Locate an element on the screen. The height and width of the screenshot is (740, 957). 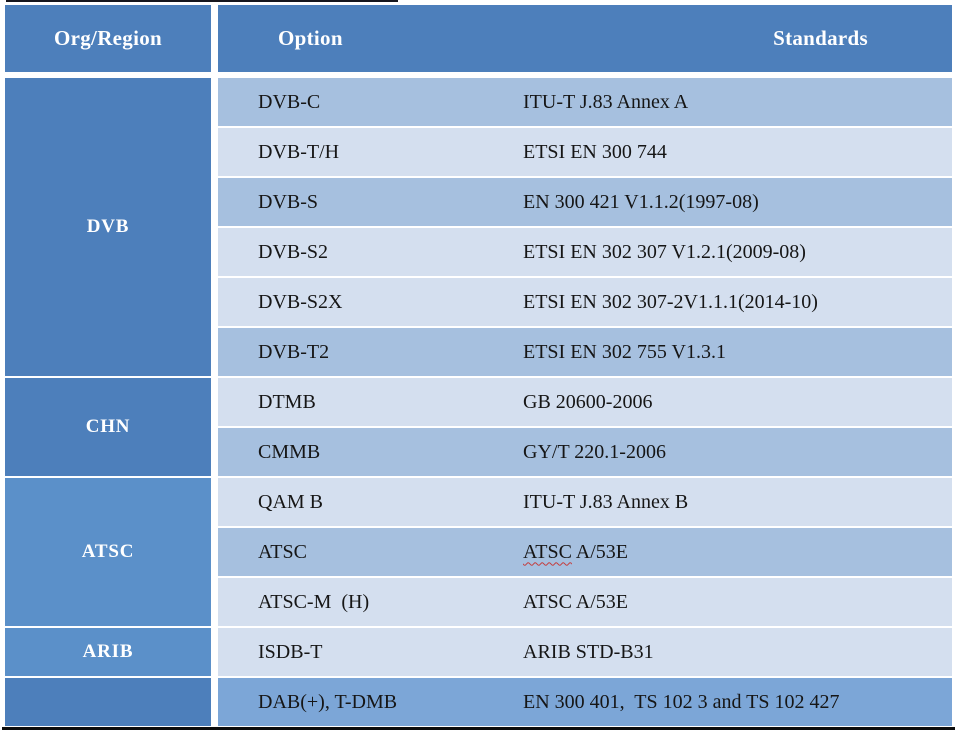
option-cell: DAB(+), T-DMB is located at coordinates (328, 701).